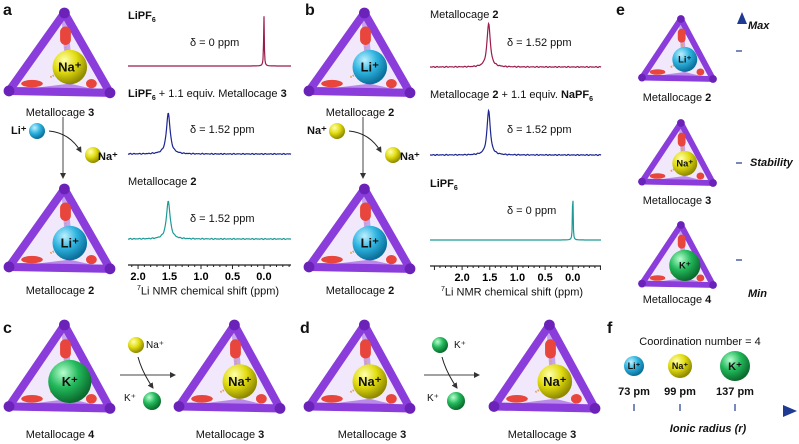 The width and height of the screenshot is (799, 444). What do you see at coordinates (759, 26) in the screenshot?
I see `stability-max-label: Max` at bounding box center [759, 26].